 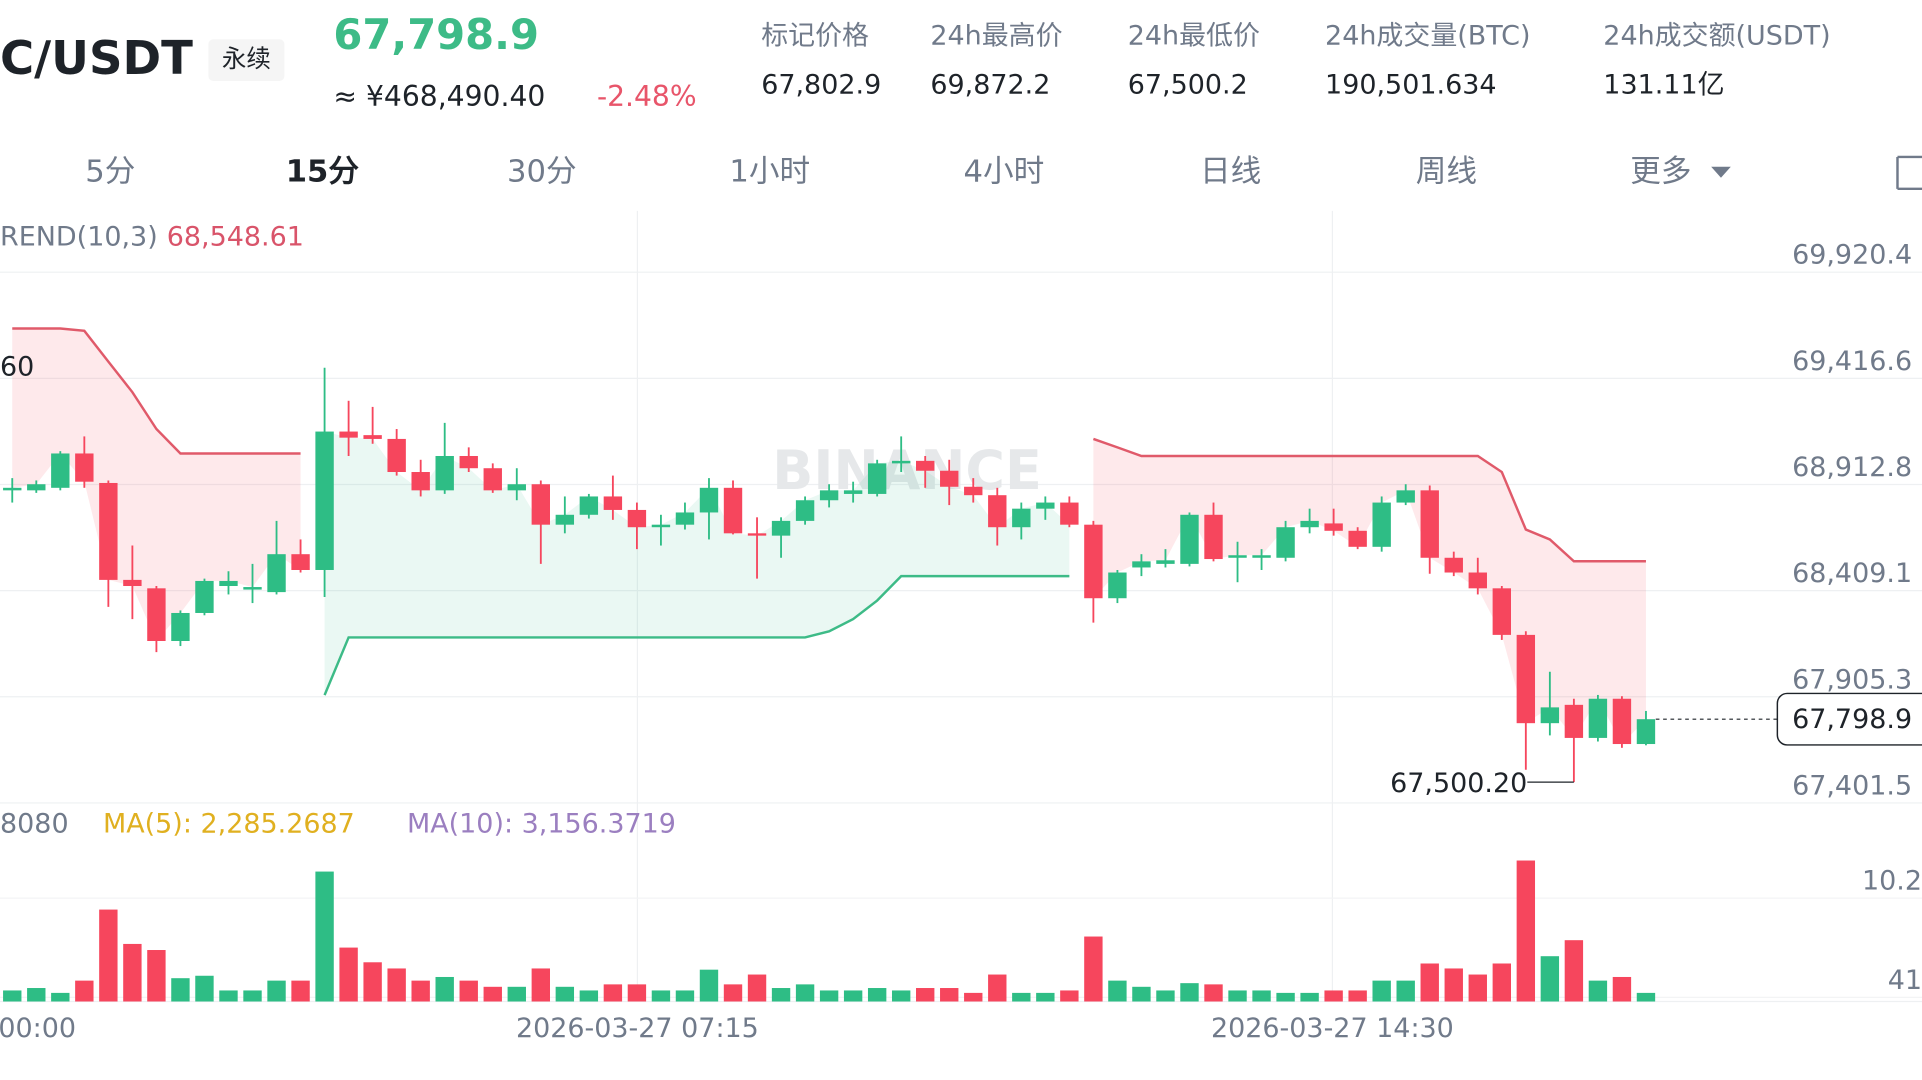 I want to click on tab: 日线, so click(x=1230, y=171).